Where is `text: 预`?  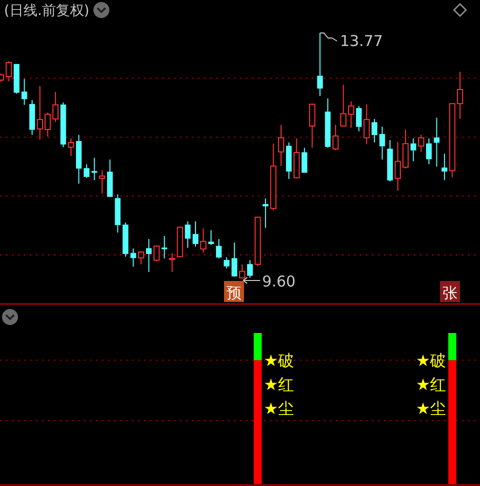
text: 预 is located at coordinates (234, 293).